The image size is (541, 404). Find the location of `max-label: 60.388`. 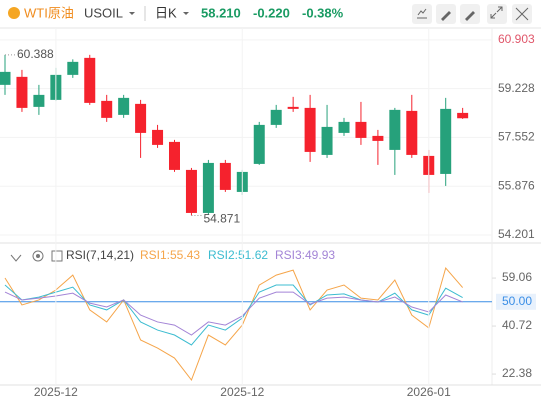

max-label: 60.388 is located at coordinates (35, 54).